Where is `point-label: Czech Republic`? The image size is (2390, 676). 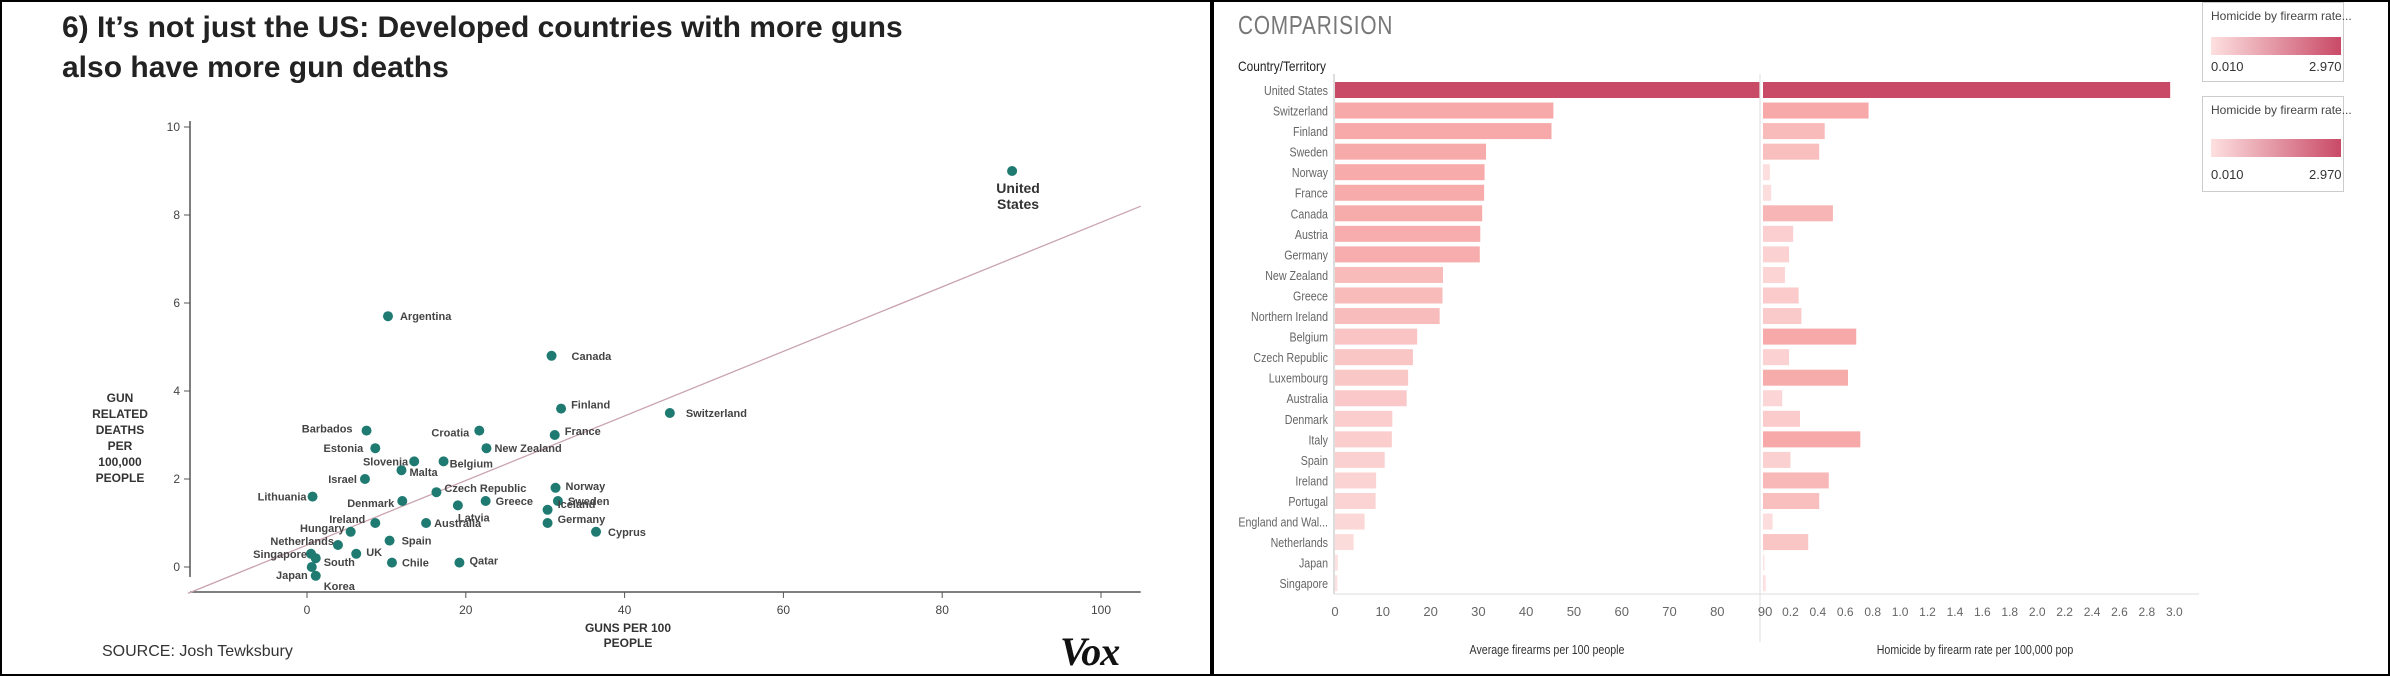
point-label: Czech Republic is located at coordinates (485, 489).